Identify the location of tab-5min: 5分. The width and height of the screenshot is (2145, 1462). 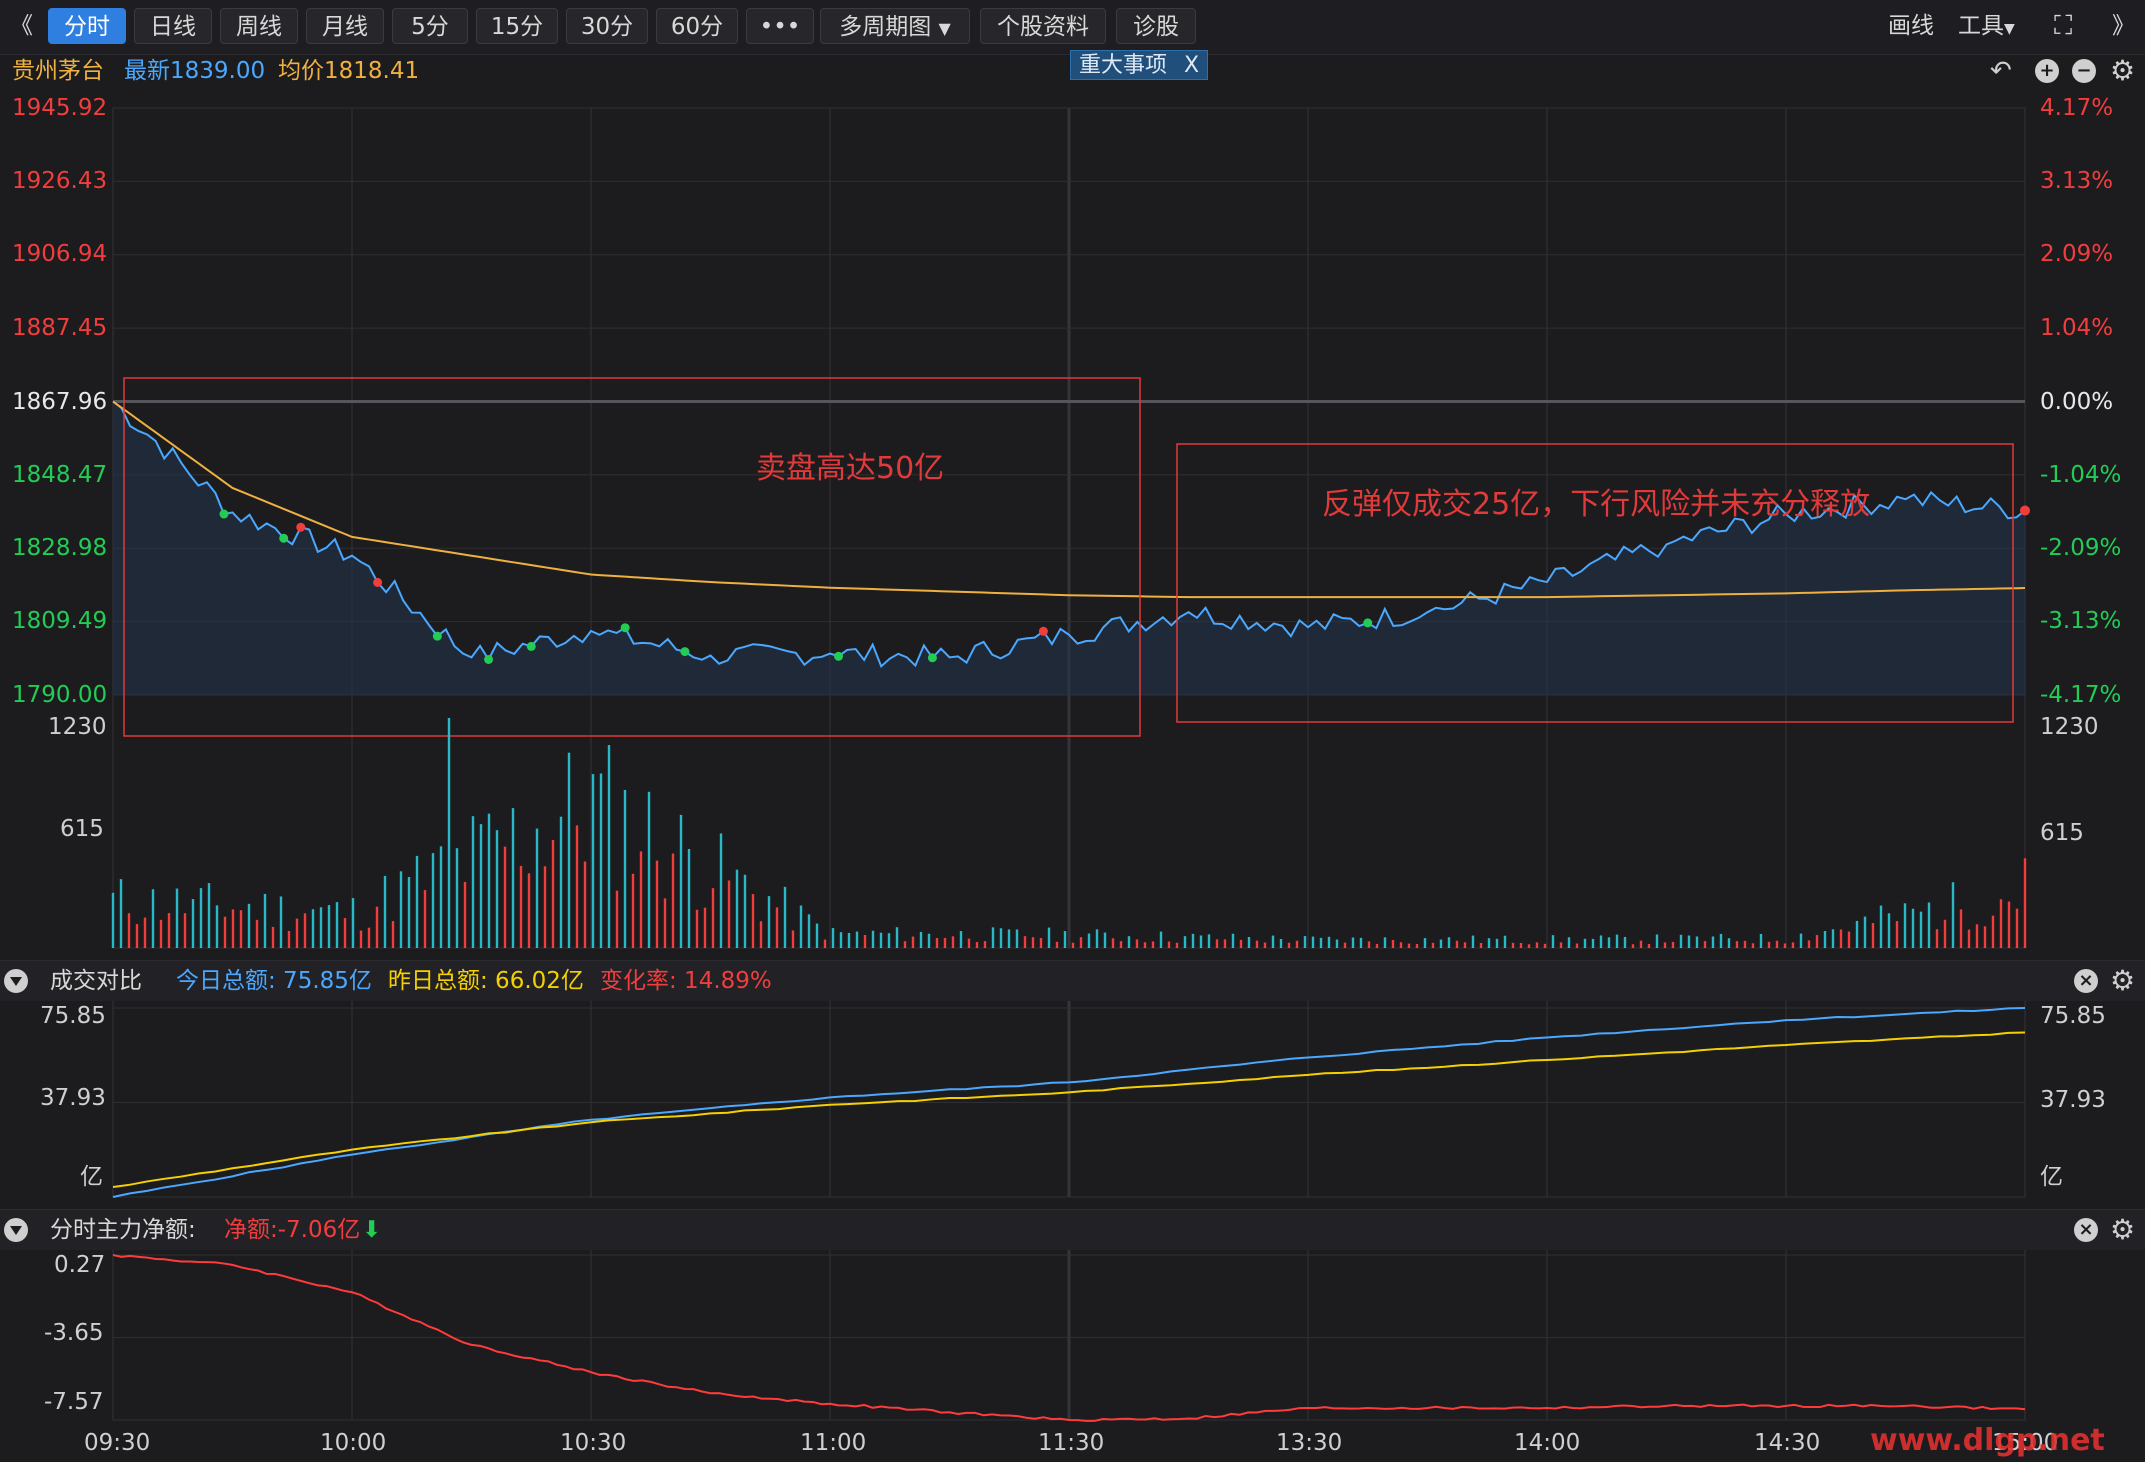
(430, 26).